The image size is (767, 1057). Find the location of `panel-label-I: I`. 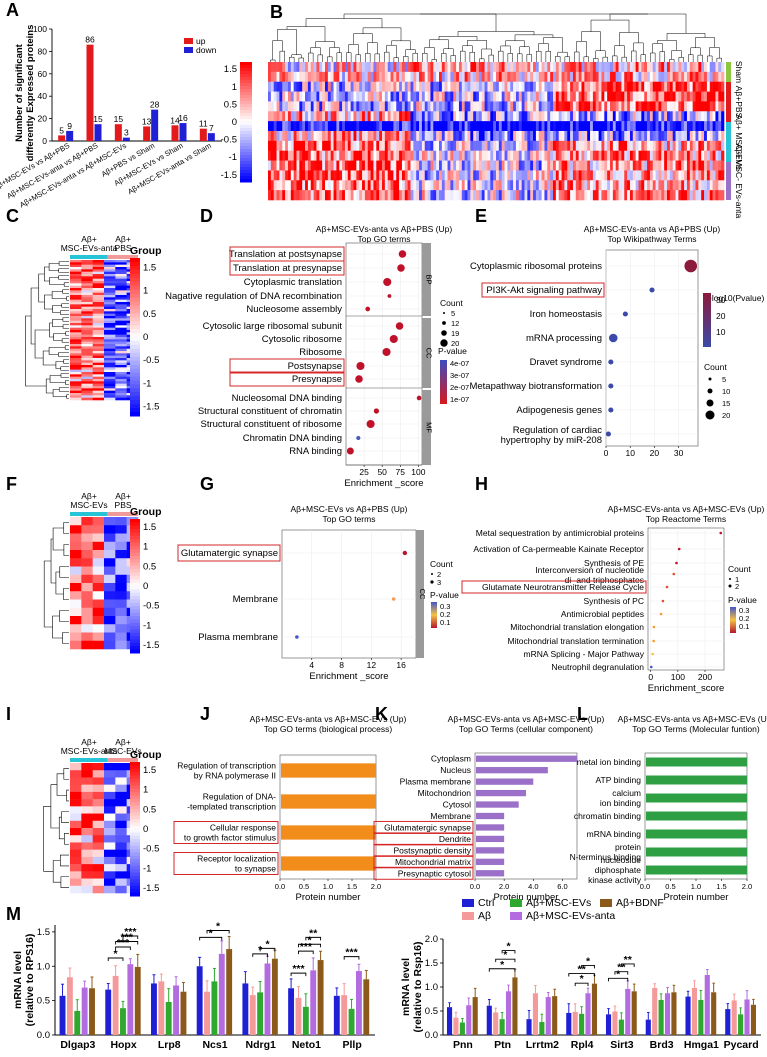

panel-label-I: I is located at coordinates (8, 714).